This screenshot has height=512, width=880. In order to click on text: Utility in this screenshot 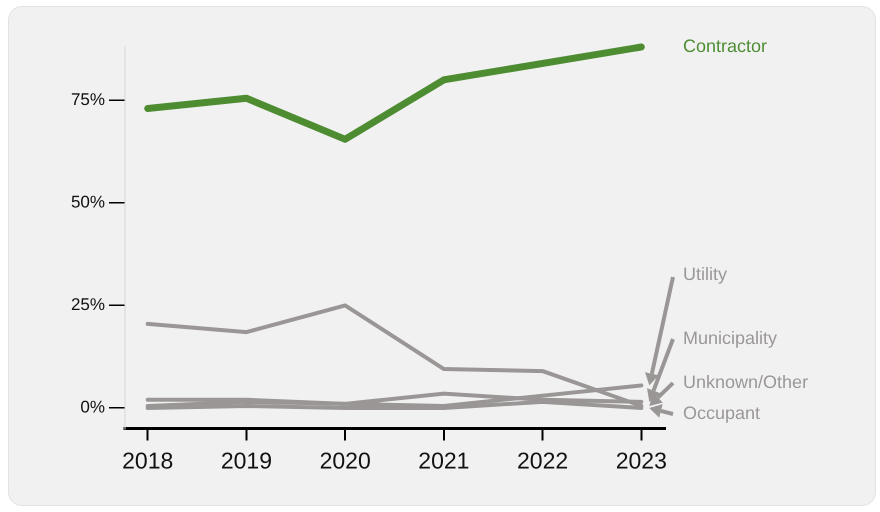, I will do `click(705, 274)`.